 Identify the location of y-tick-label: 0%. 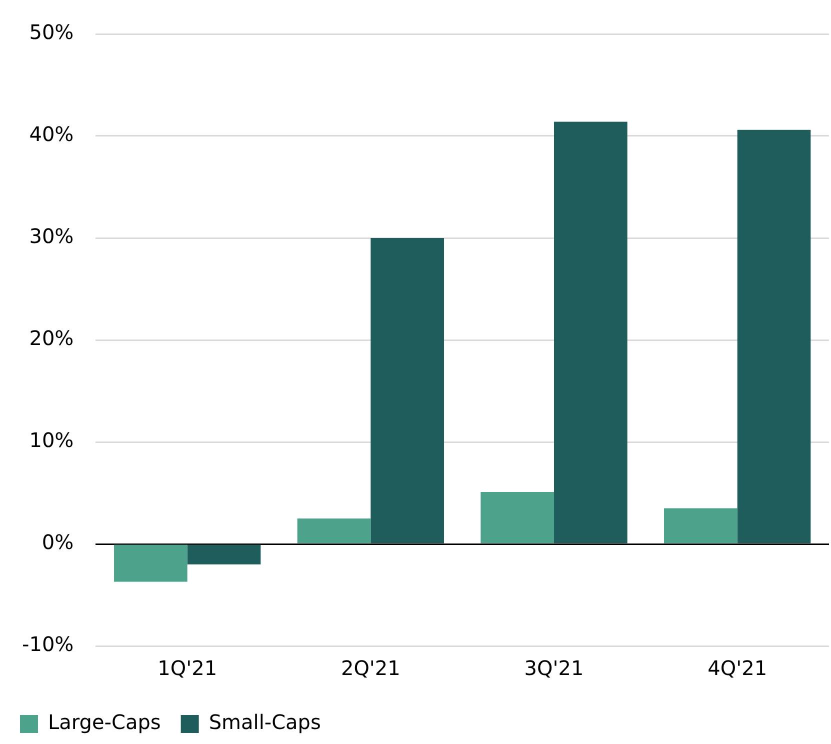
(58, 542).